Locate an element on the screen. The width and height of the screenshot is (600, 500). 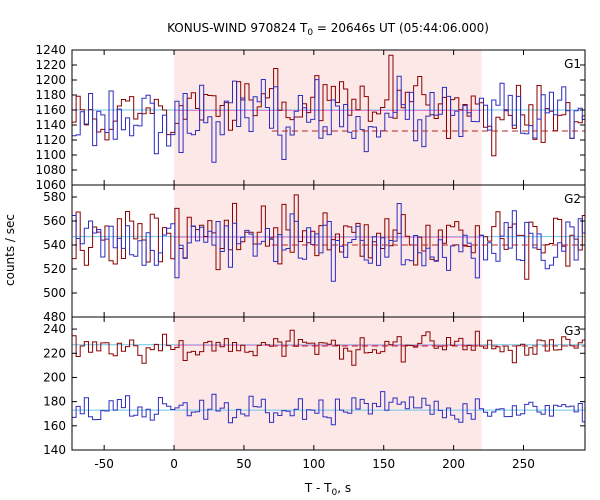
y-tick-label: 1240 is located at coordinates (50, 50).